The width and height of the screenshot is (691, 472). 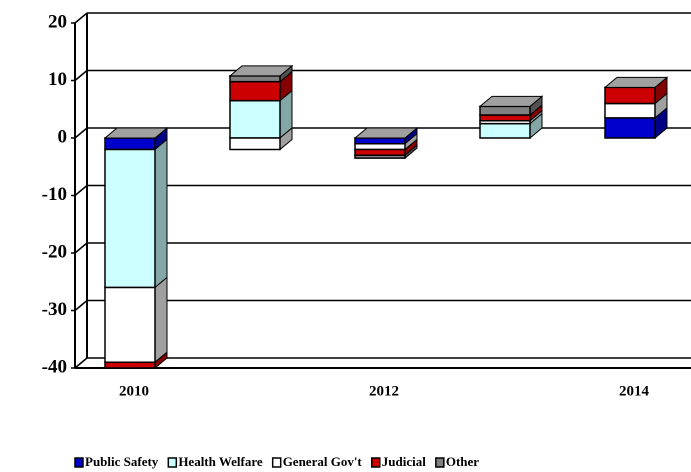 I want to click on y-tick-label: -30, so click(x=54, y=309).